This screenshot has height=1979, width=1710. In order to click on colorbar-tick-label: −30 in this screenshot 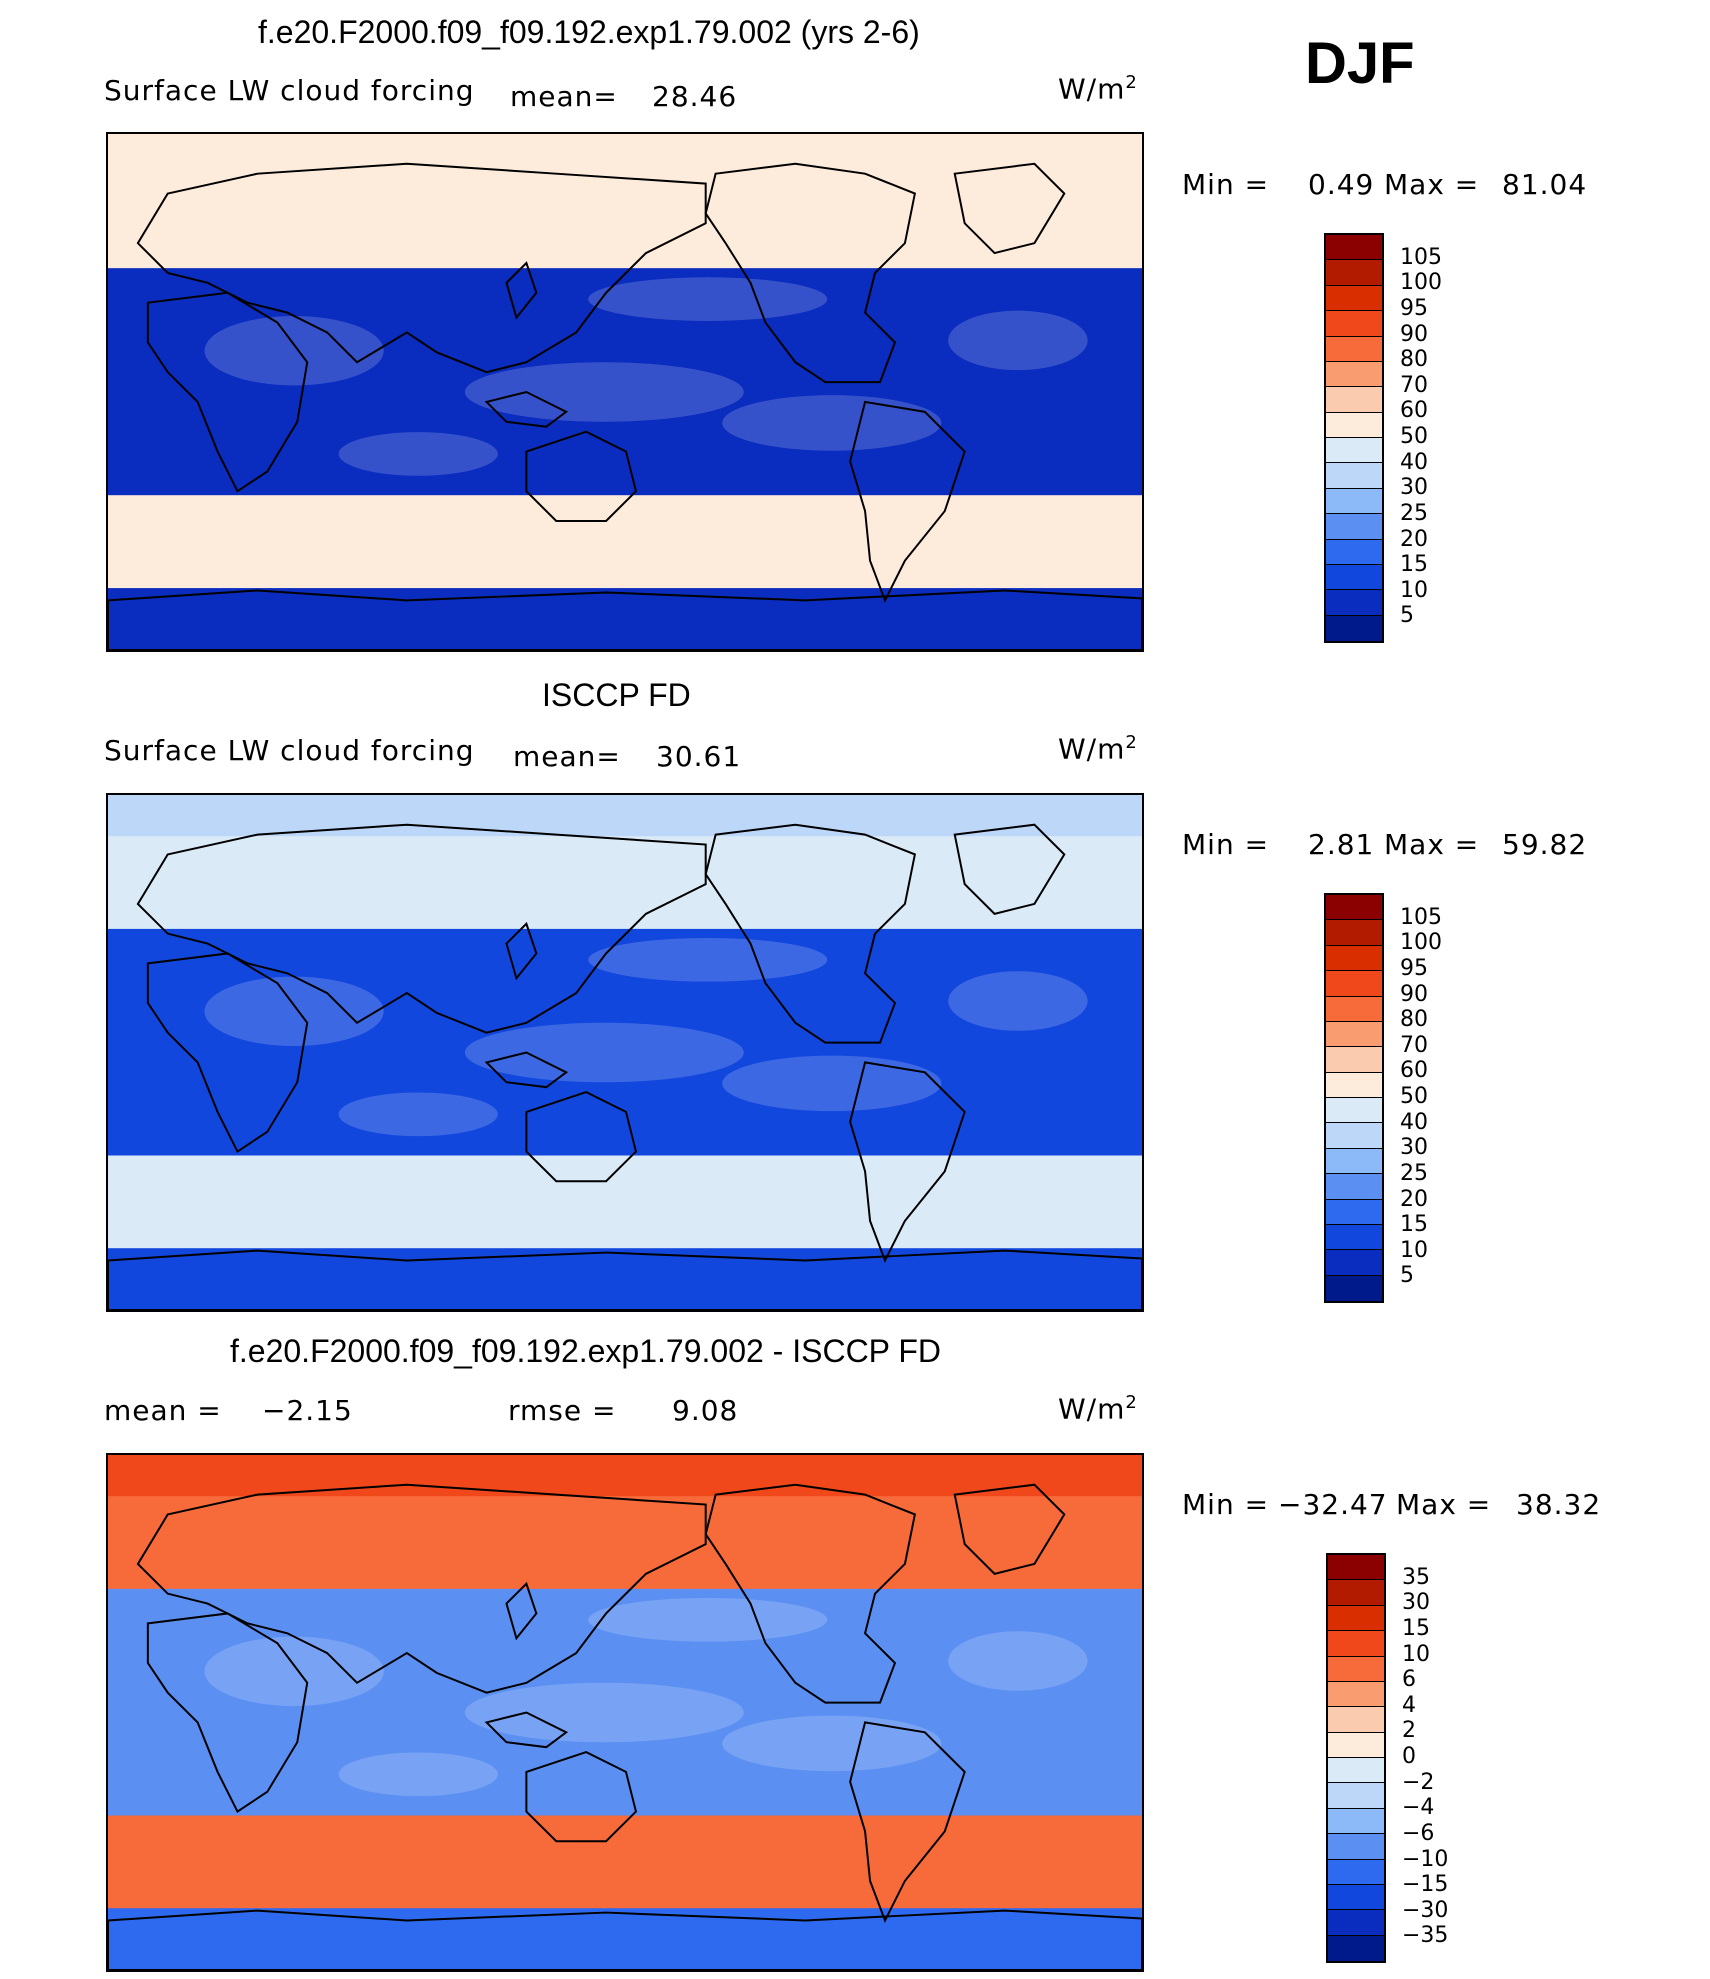, I will do `click(1425, 1910)`.